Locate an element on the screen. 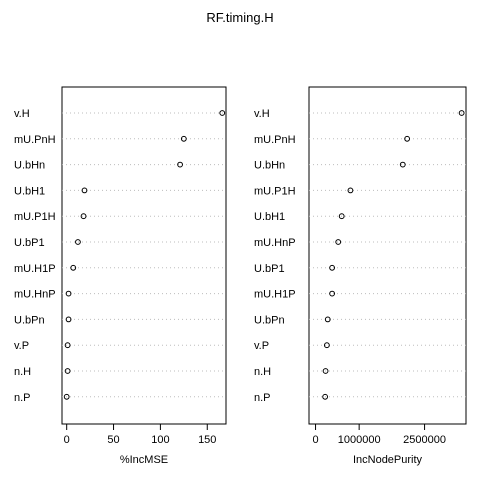 The width and height of the screenshot is (480, 480). left-category-label: mU.H1P is located at coordinates (35, 269).